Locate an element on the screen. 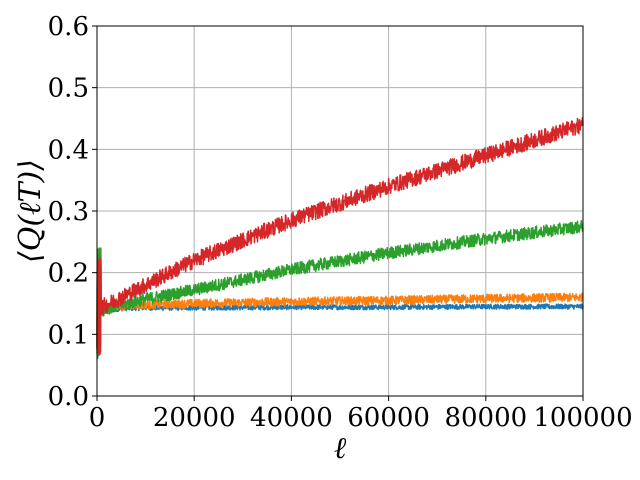 The width and height of the screenshot is (640, 480). y-tick-label: 0.0 is located at coordinates (68, 397).